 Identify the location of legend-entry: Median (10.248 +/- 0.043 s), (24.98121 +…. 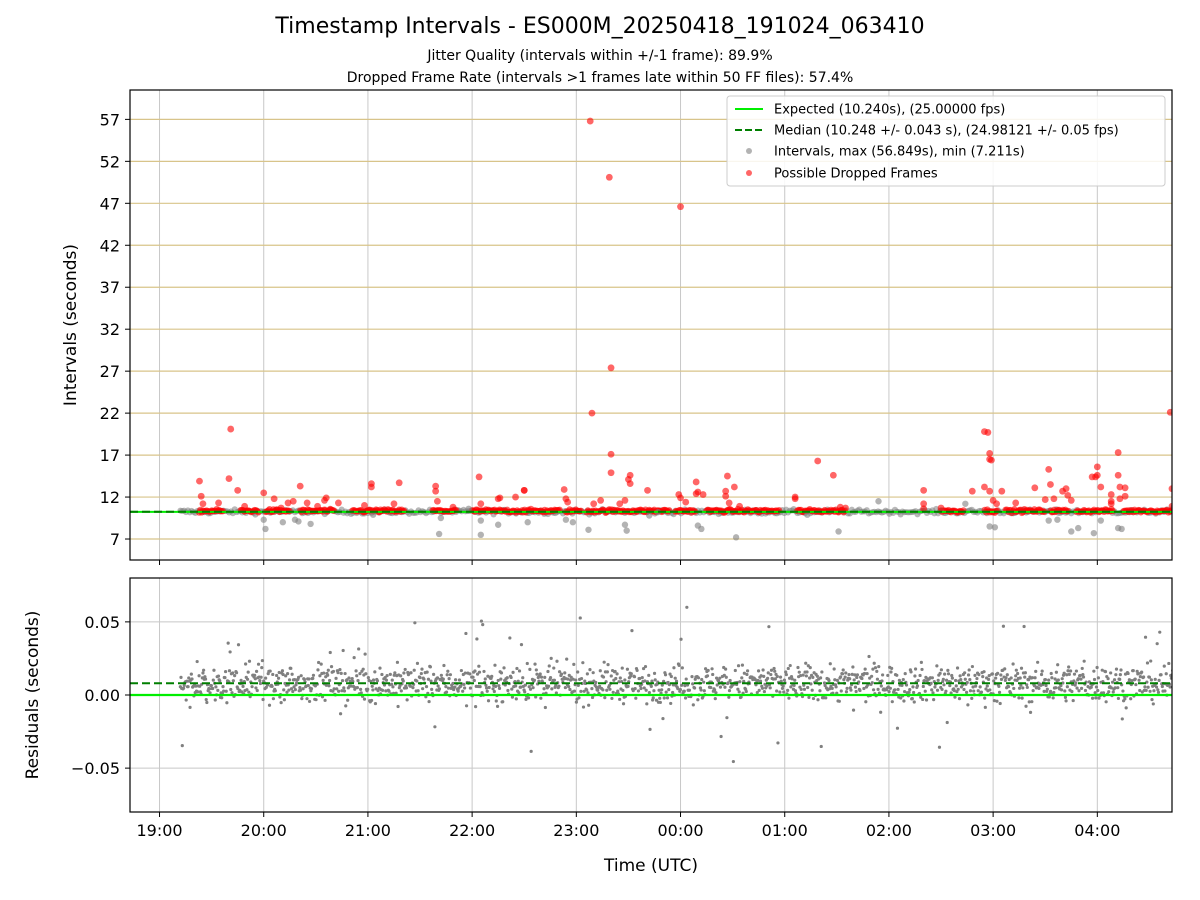
(946, 131).